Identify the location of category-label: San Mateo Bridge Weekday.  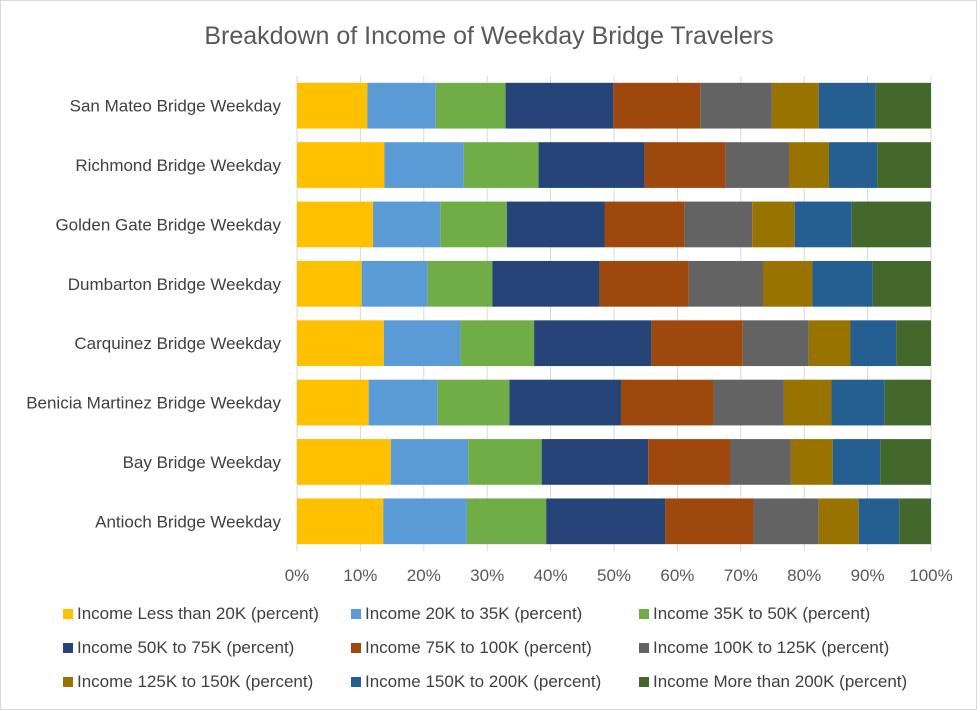
(176, 106).